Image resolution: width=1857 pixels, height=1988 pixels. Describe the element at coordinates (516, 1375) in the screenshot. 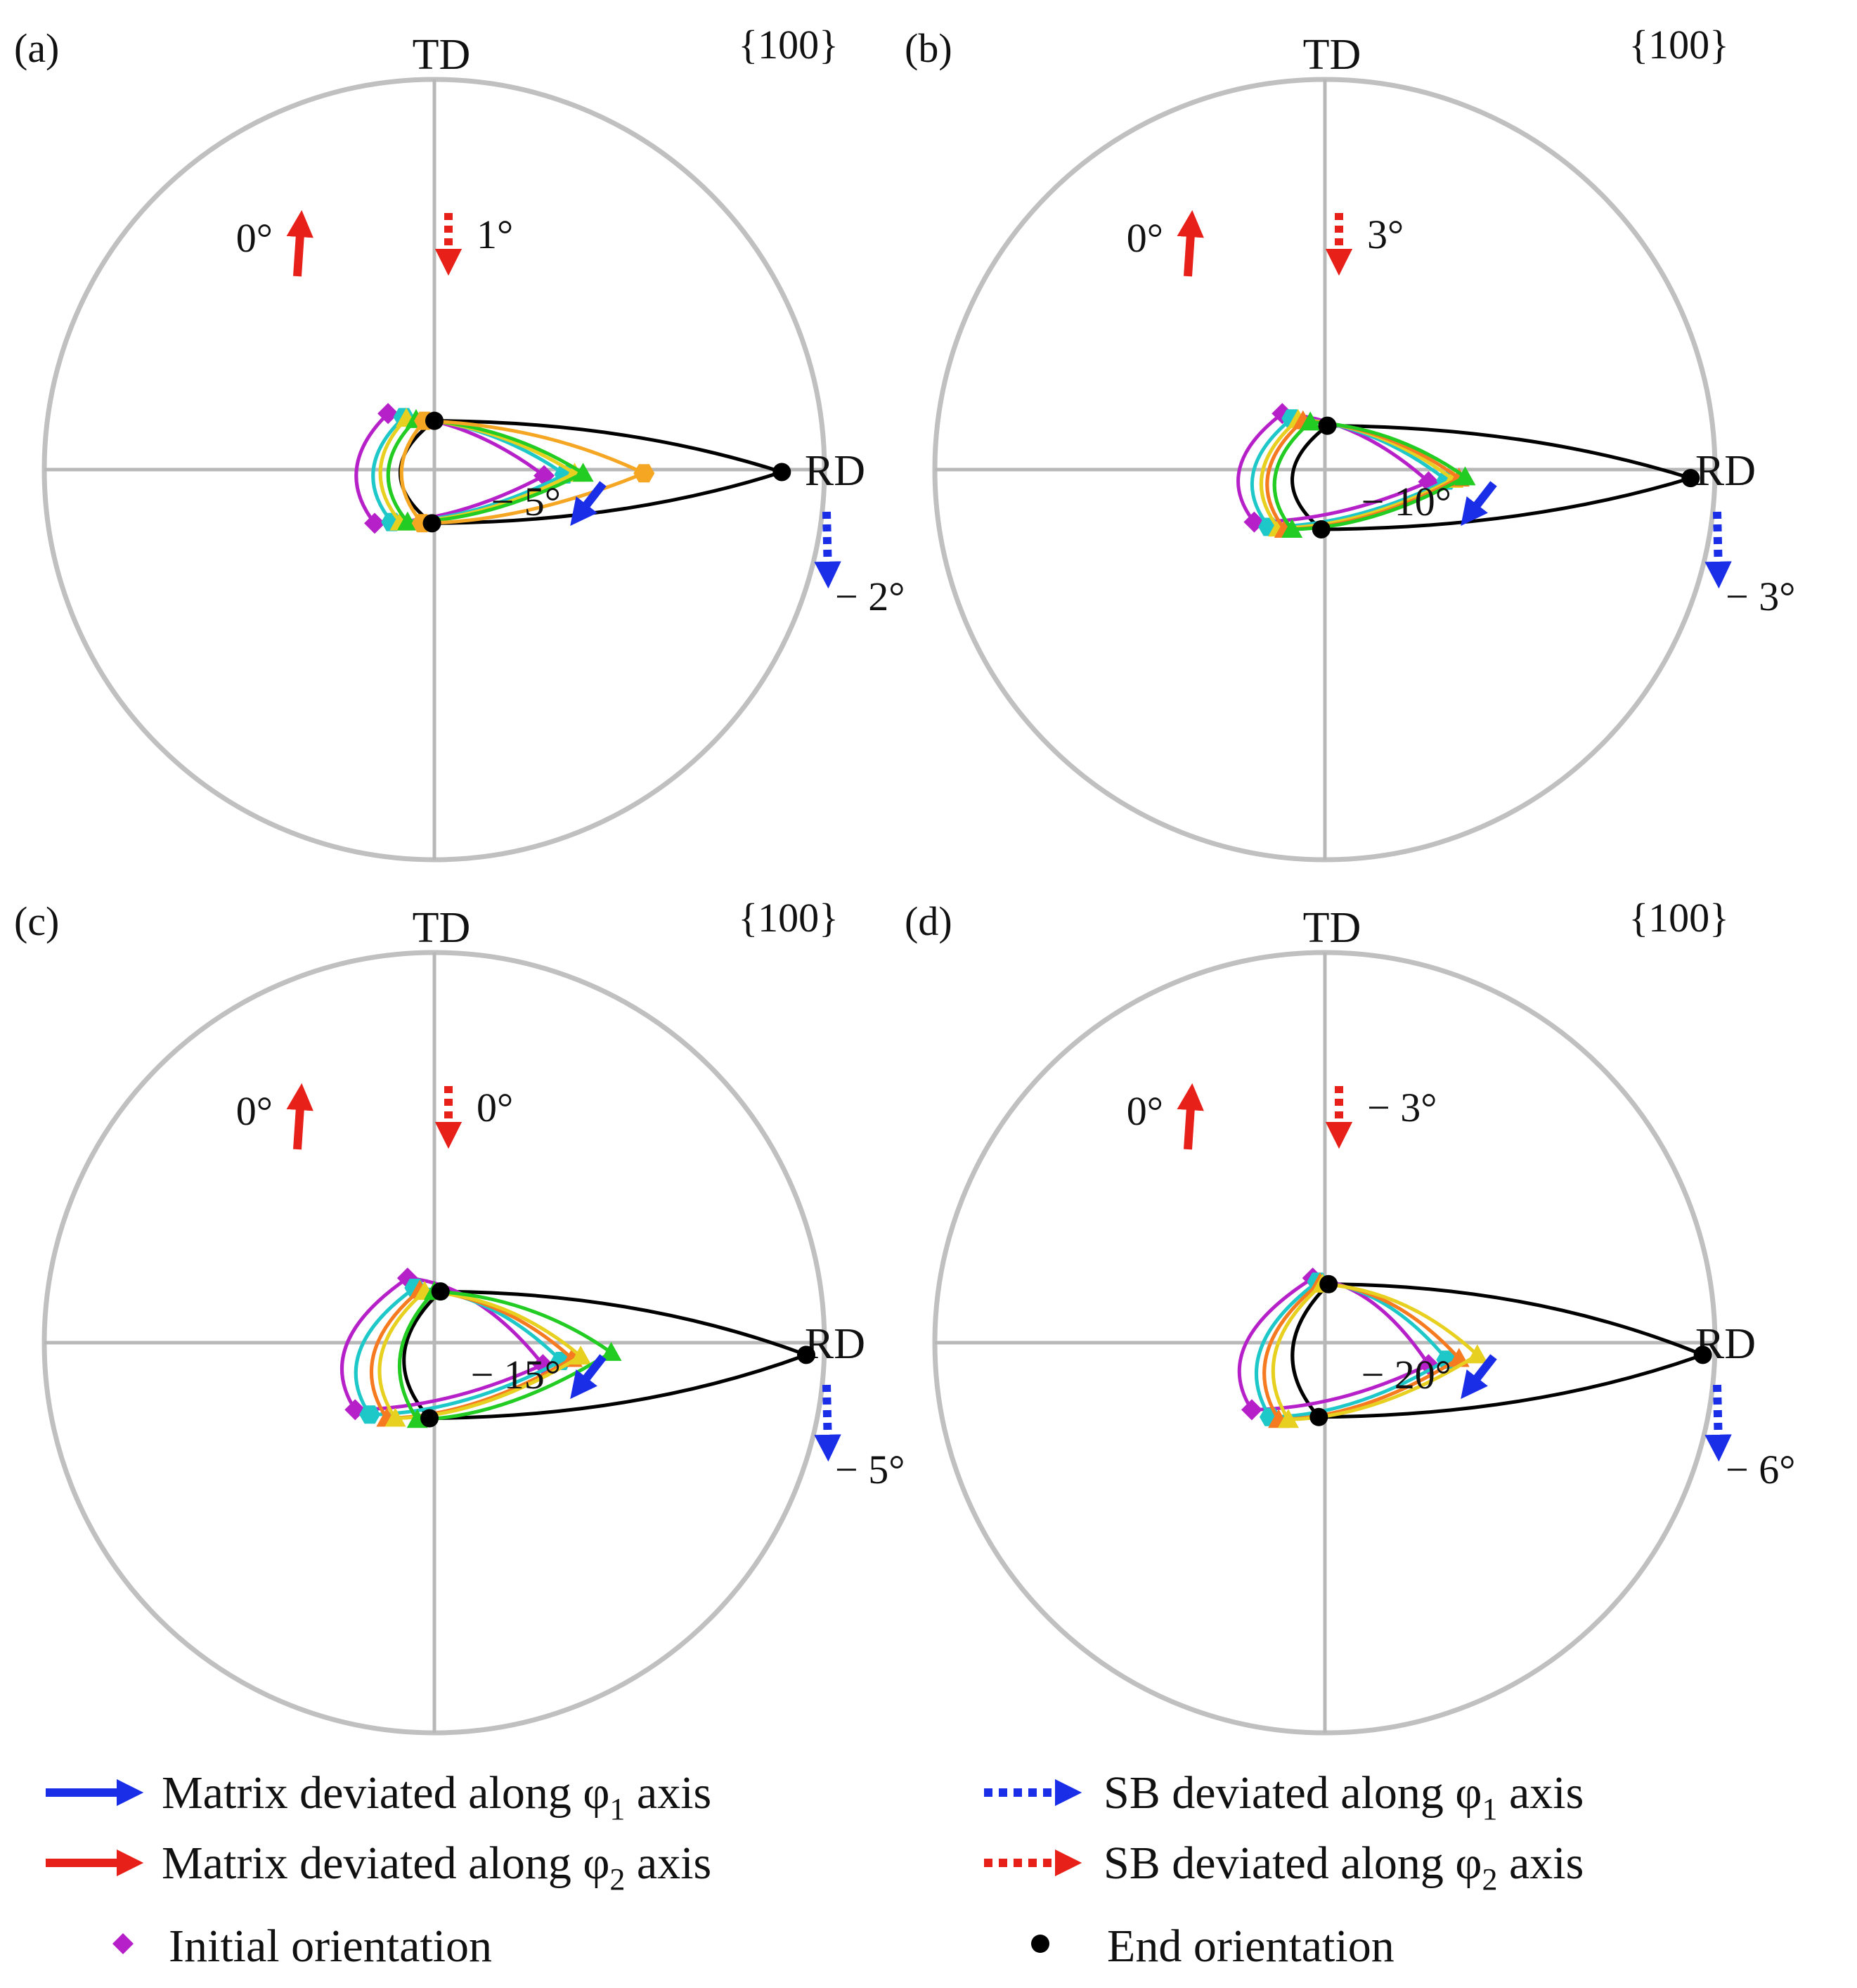

I see `matrix-phi1-label: − 15°` at that location.